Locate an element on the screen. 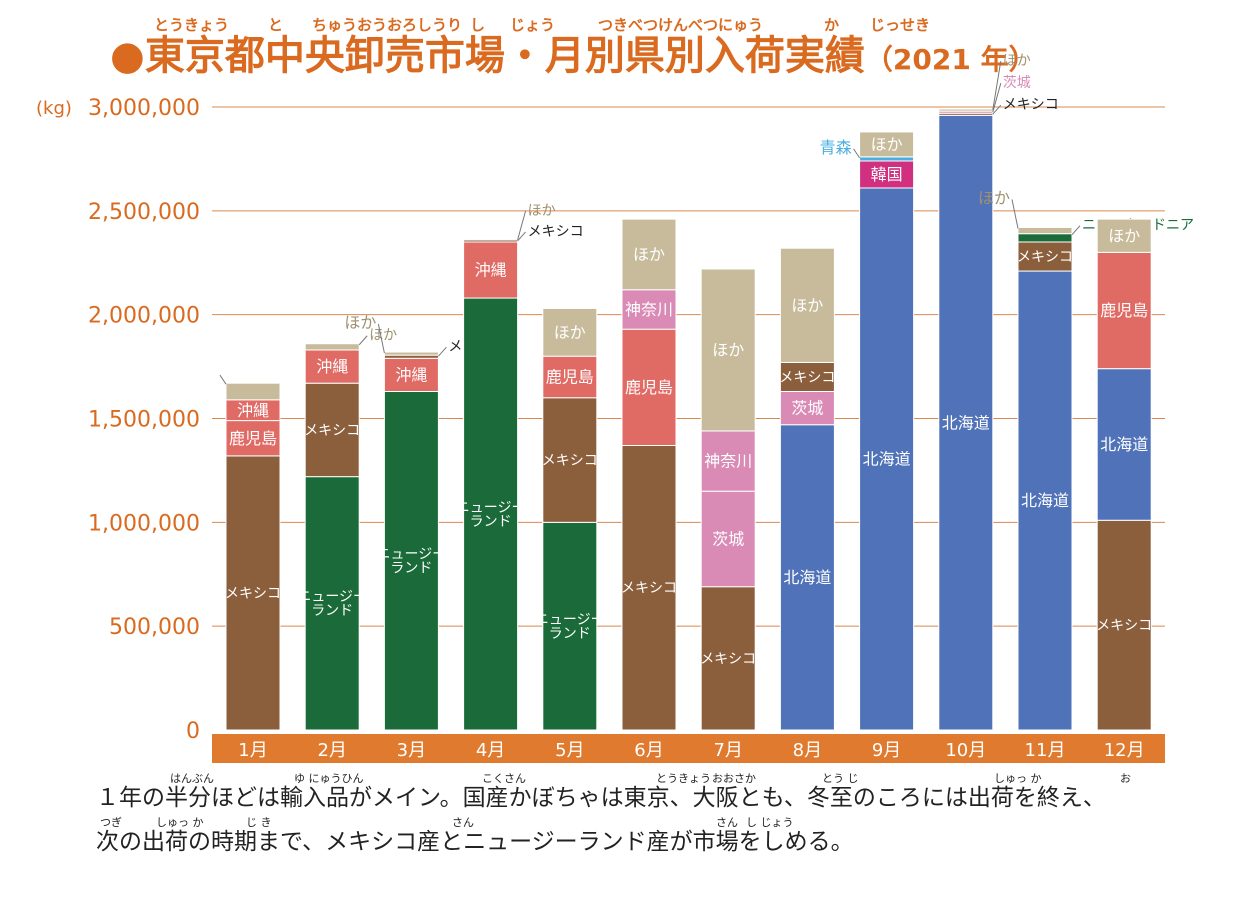 The image size is (1251, 920). ruby-ka: か is located at coordinates (832, 25).